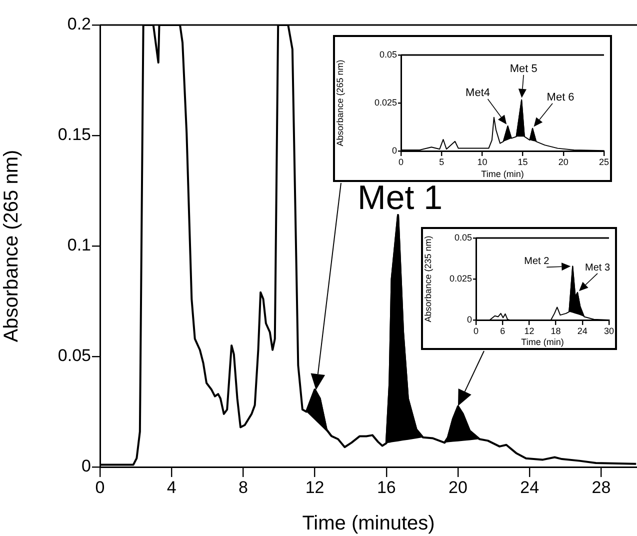 Image resolution: width=637 pixels, height=536 pixels. What do you see at coordinates (427, 279) in the screenshot?
I see `y-axis-title: Absorbance (235 nm)` at bounding box center [427, 279].